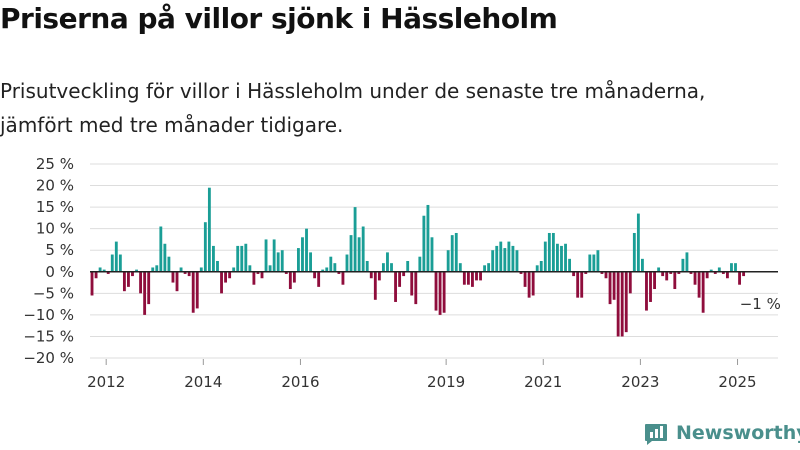 Image resolution: width=800 pixels, height=450 pixels. I want to click on annotation-layer: −1 %, so click(760, 304).